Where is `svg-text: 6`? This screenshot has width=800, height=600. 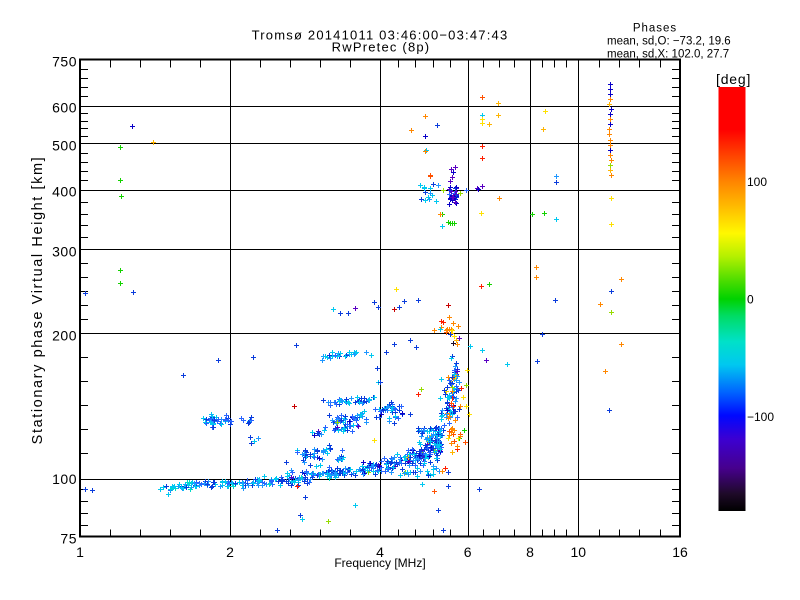
svg-text: 6 is located at coordinates (468, 552).